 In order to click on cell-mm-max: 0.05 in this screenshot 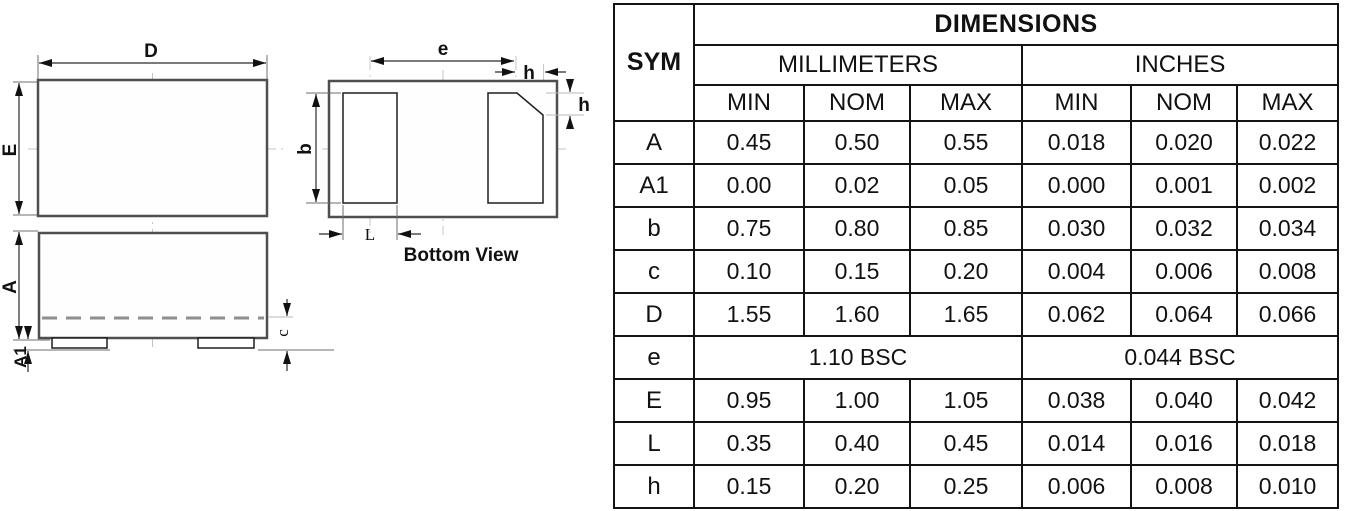, I will do `click(966, 185)`.